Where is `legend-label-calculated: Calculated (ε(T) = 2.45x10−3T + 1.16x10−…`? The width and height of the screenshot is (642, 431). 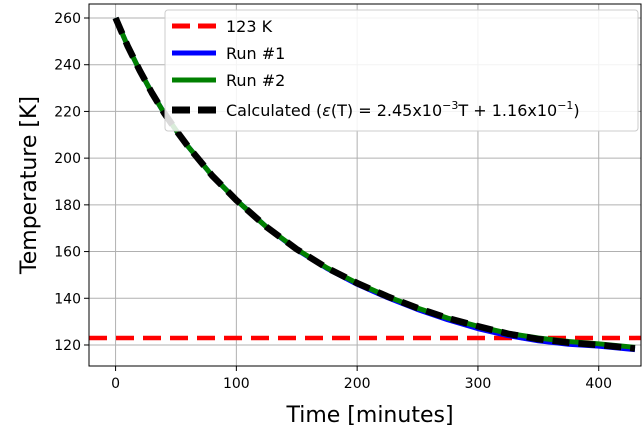
legend-label-calculated: Calculated (ε(T) = 2.45x10−3T + 1.16x10−… is located at coordinates (403, 109).